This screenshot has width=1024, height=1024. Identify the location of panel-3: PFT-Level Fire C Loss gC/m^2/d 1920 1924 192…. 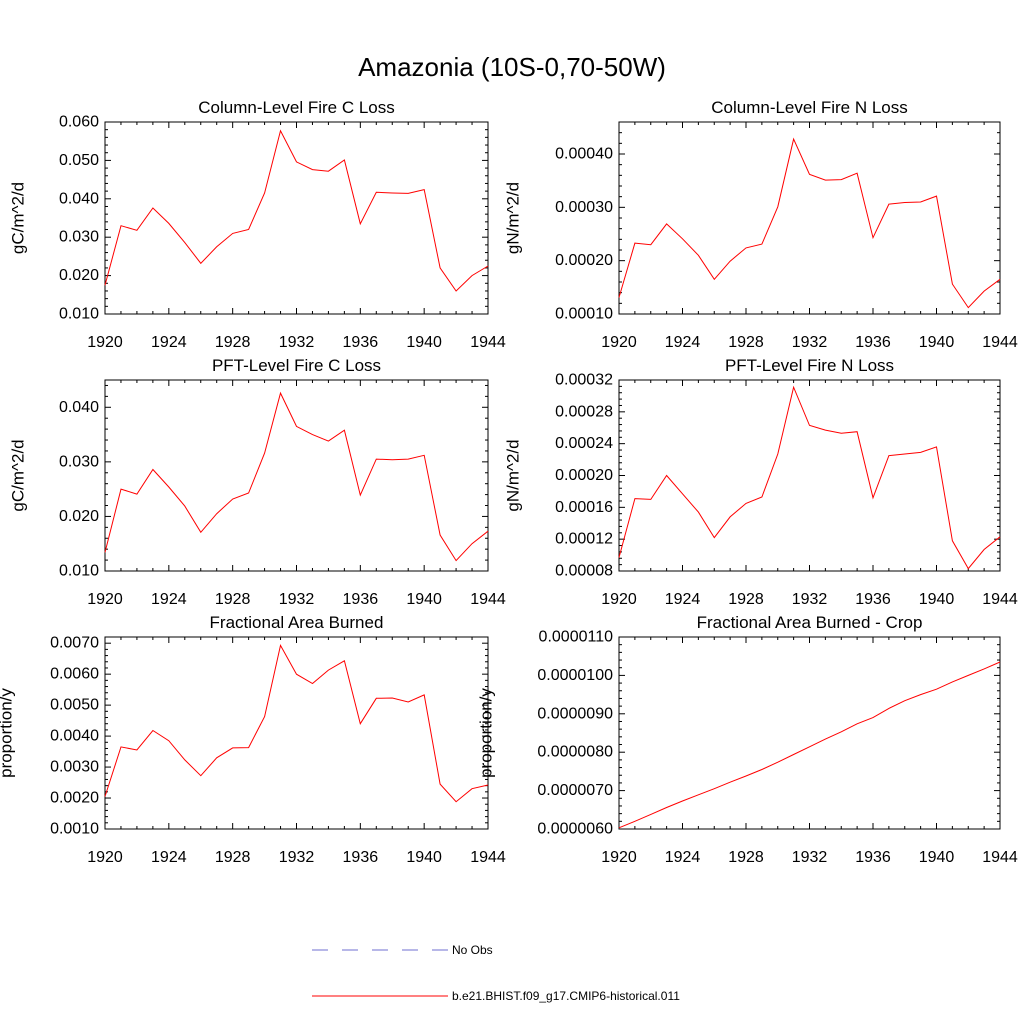
(257, 482).